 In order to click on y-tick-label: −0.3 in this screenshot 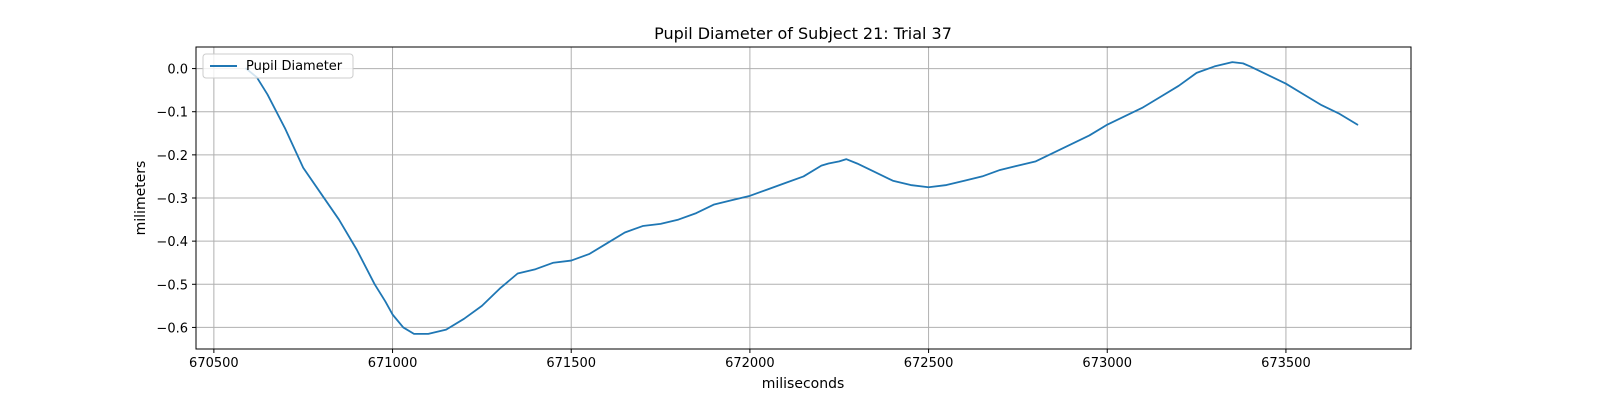, I will do `click(172, 199)`.